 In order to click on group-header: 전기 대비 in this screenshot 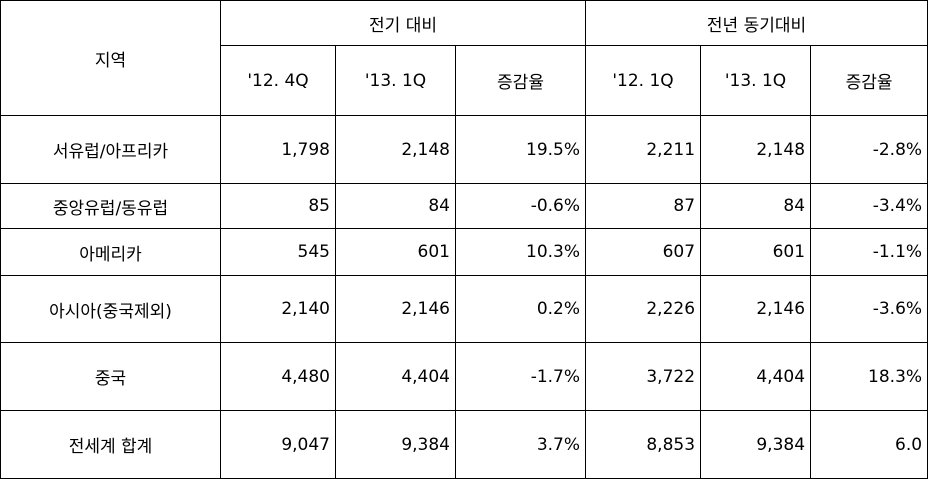, I will do `click(403, 23)`.